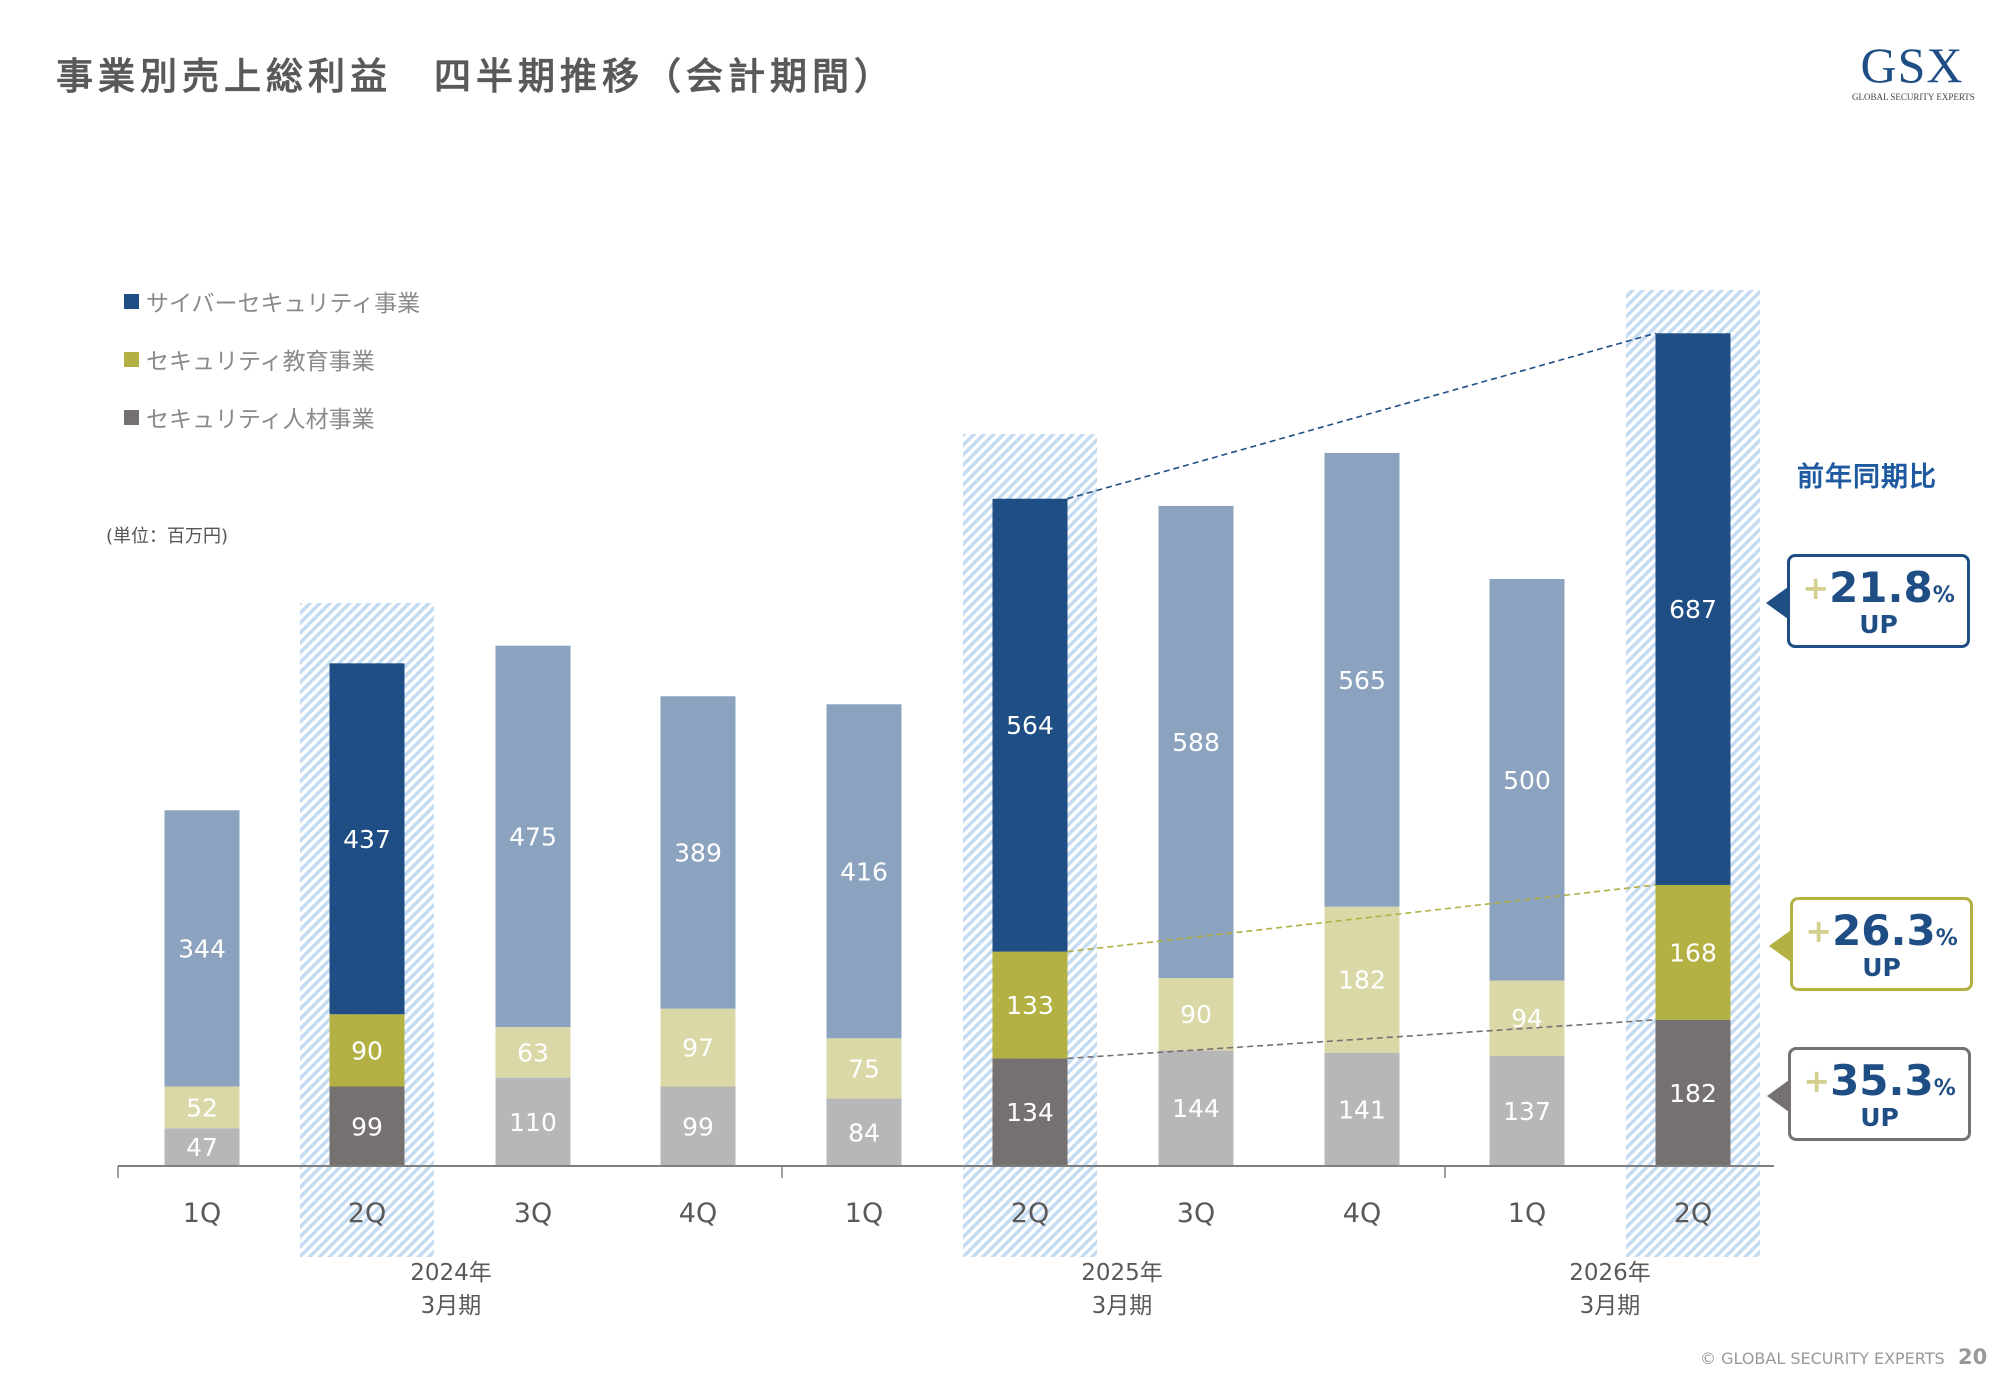 The image size is (2000, 1385). What do you see at coordinates (533, 1122) in the screenshot?
I see `data-label: 110` at bounding box center [533, 1122].